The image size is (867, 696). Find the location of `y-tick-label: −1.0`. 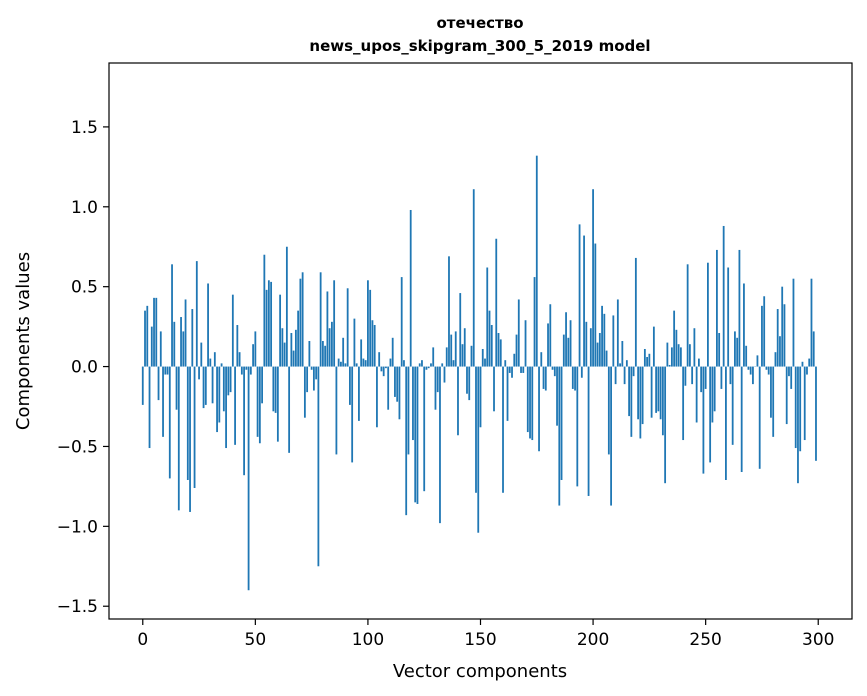

y-tick-label: −1.0 is located at coordinates (77, 527).